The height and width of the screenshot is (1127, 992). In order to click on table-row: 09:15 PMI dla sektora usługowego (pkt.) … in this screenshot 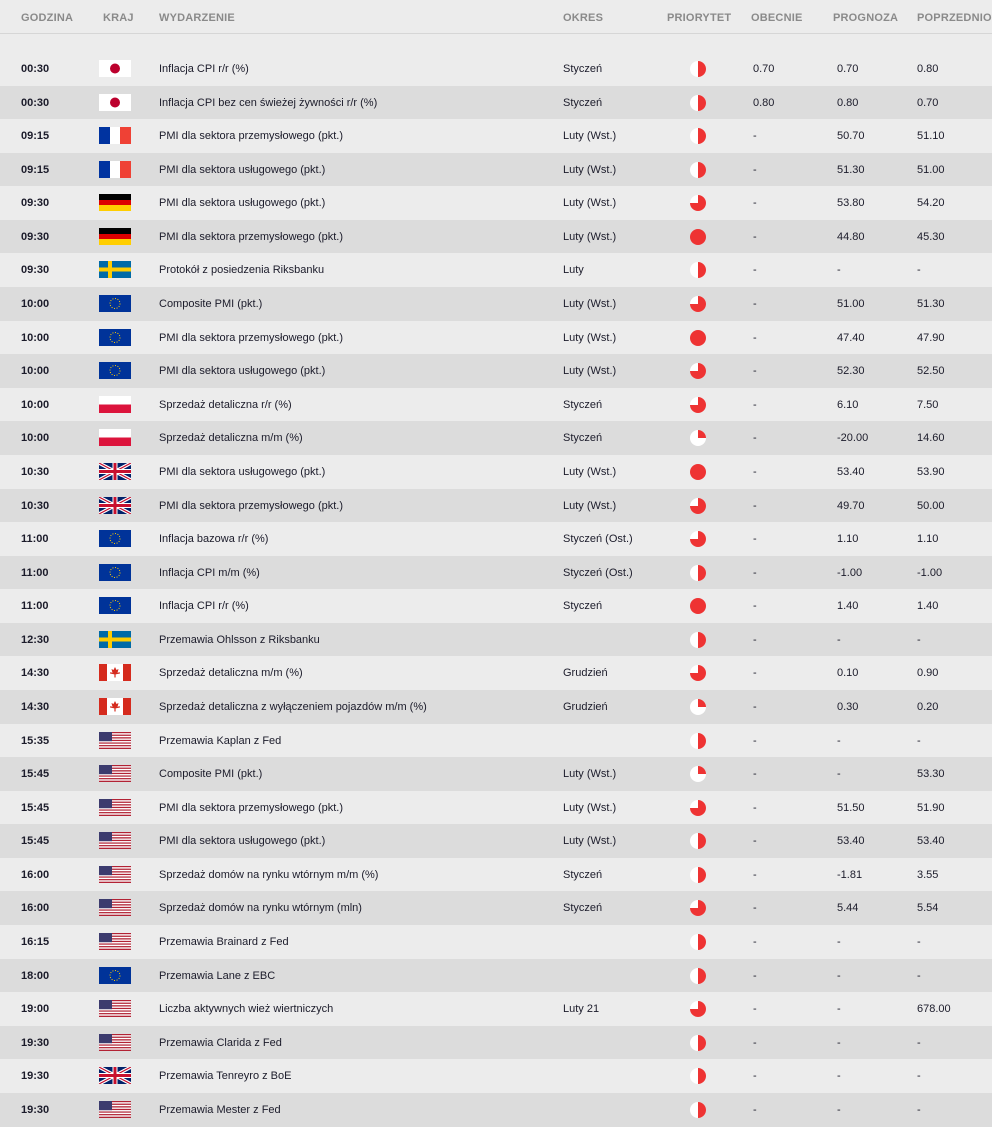, I will do `click(496, 169)`.